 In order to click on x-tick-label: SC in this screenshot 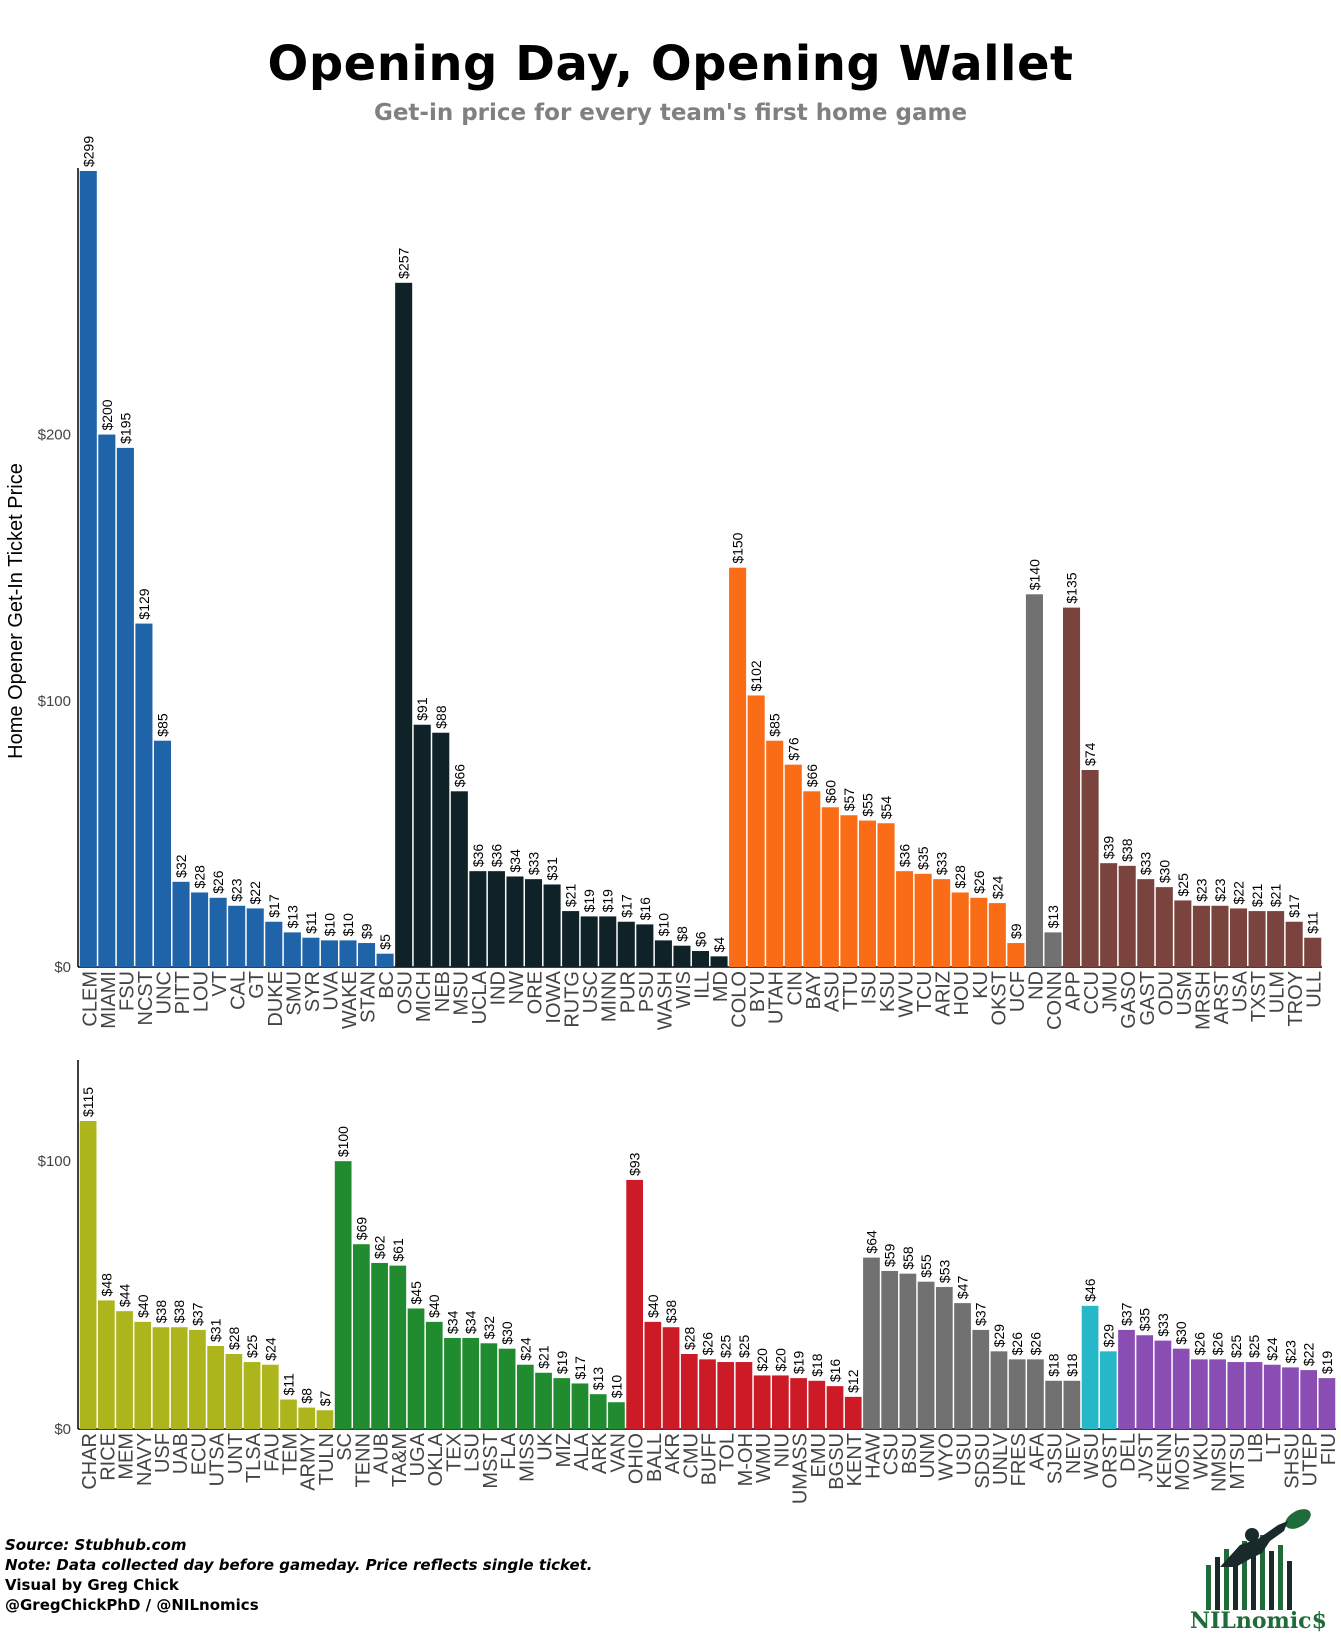, I will do `click(345, 1447)`.